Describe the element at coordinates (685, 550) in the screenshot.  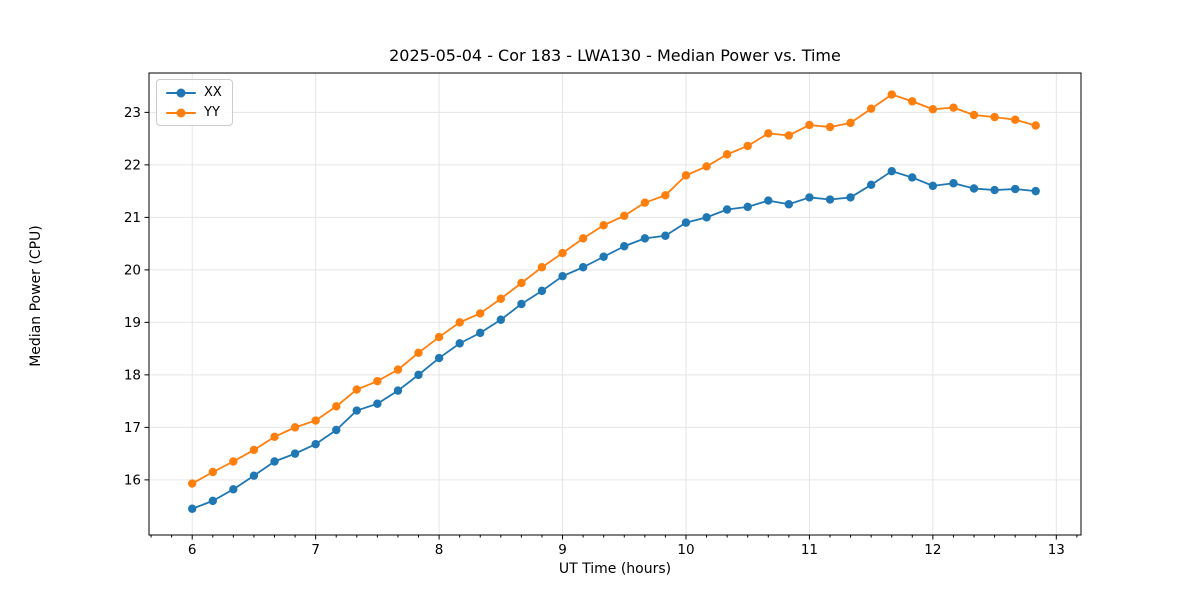
I see `svg-text: 10` at that location.